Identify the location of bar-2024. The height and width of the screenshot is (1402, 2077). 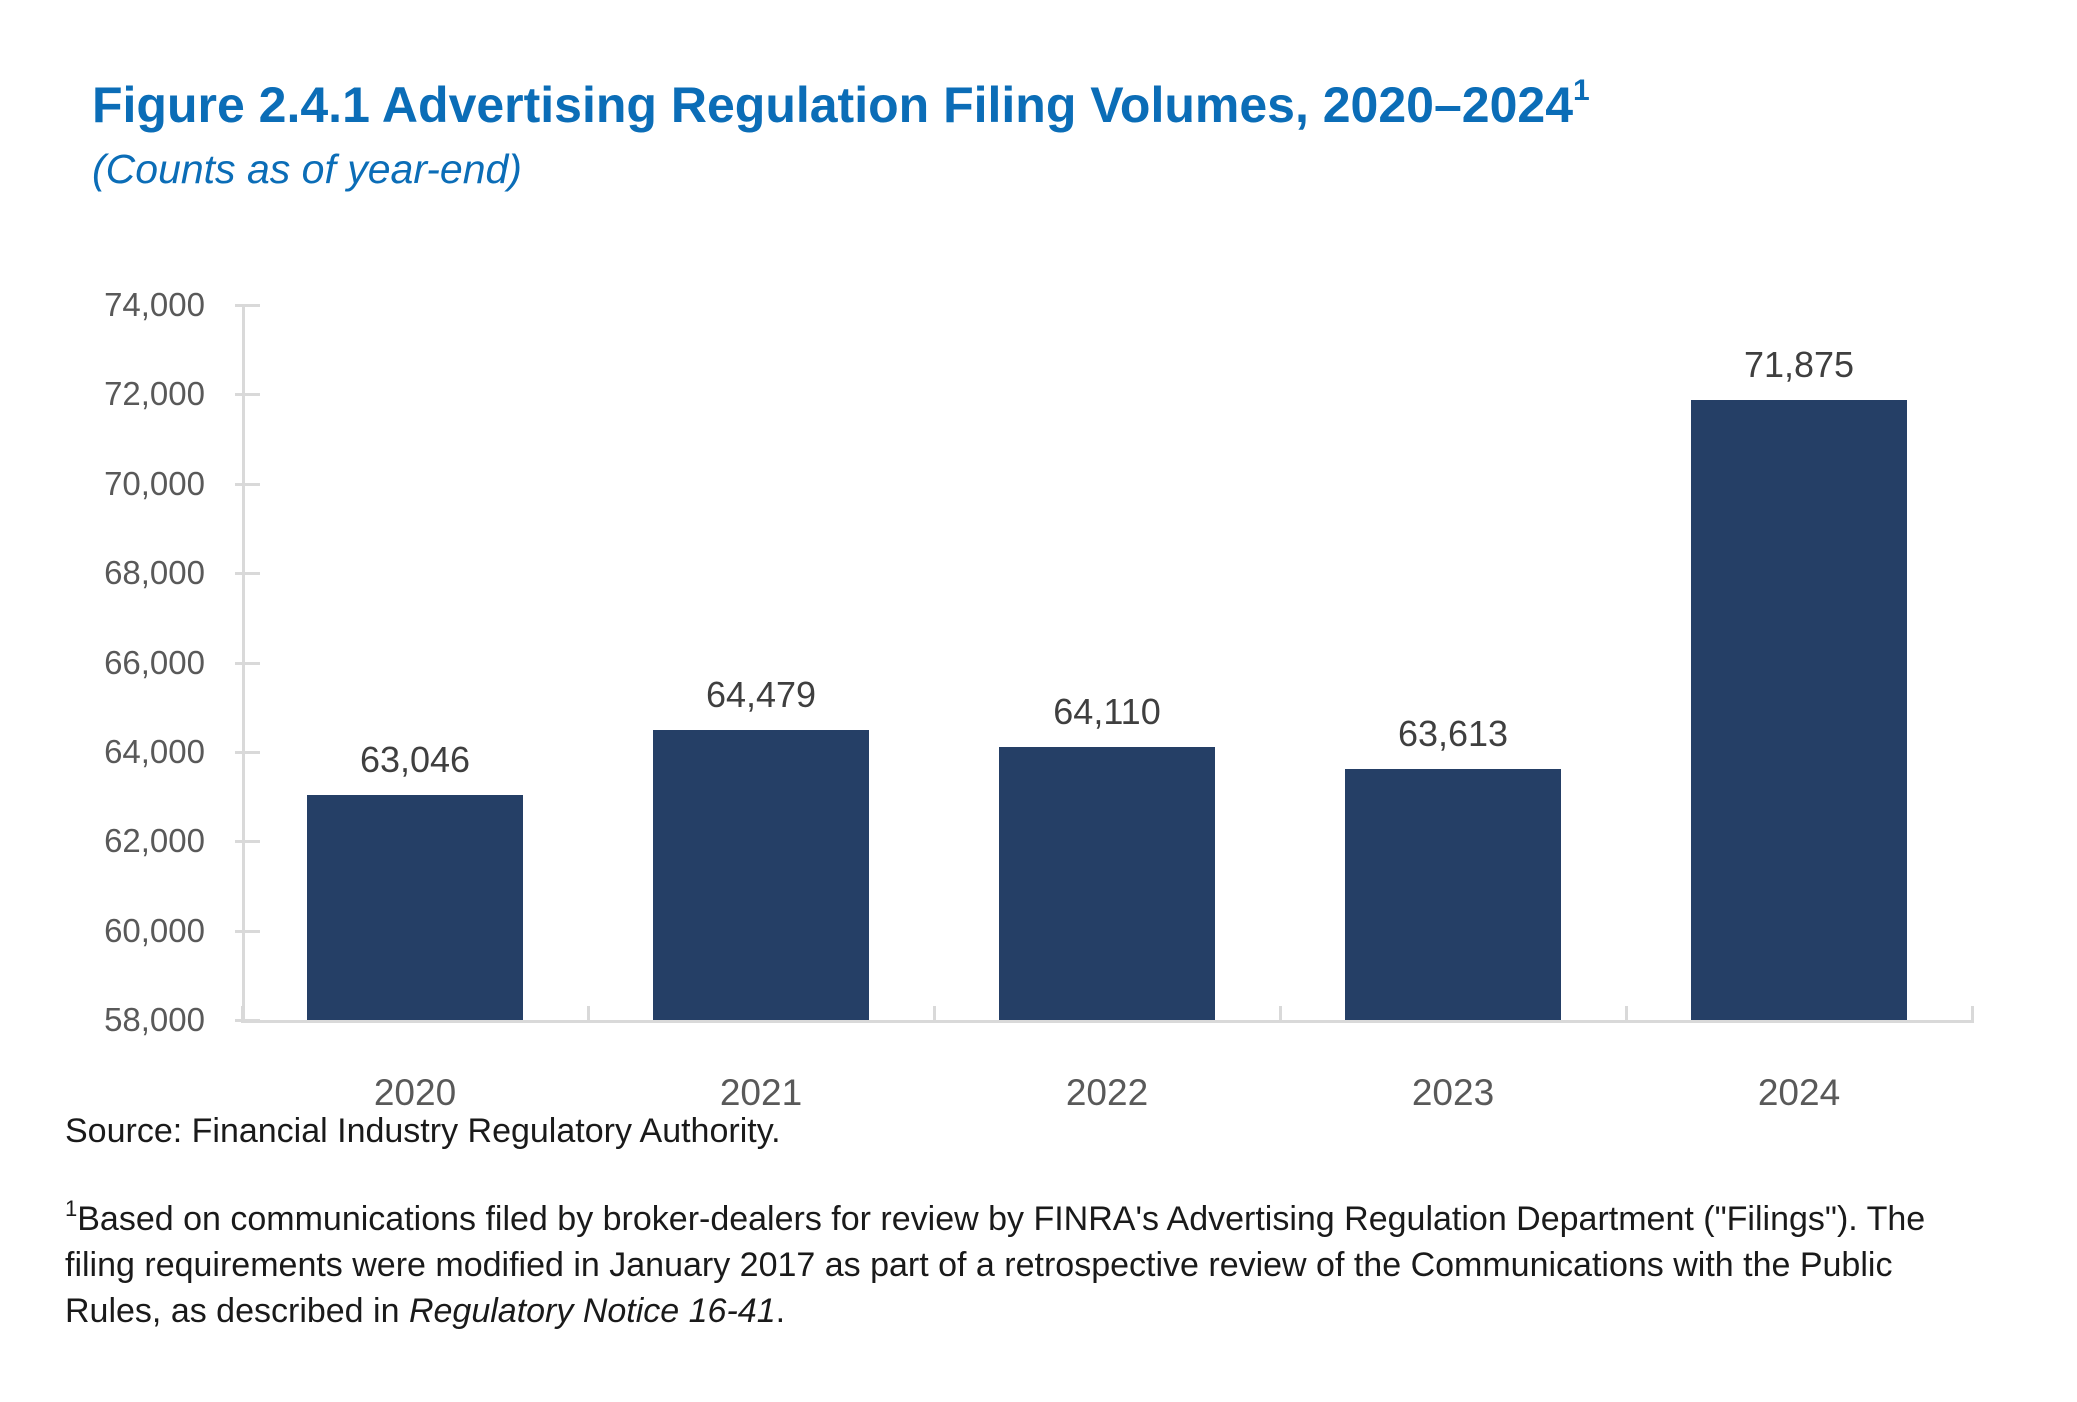
(1799, 709).